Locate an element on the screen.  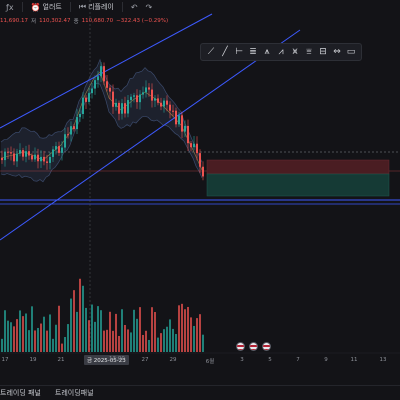
alarm-clock-icon: ⏰ is located at coordinates (35, 7).